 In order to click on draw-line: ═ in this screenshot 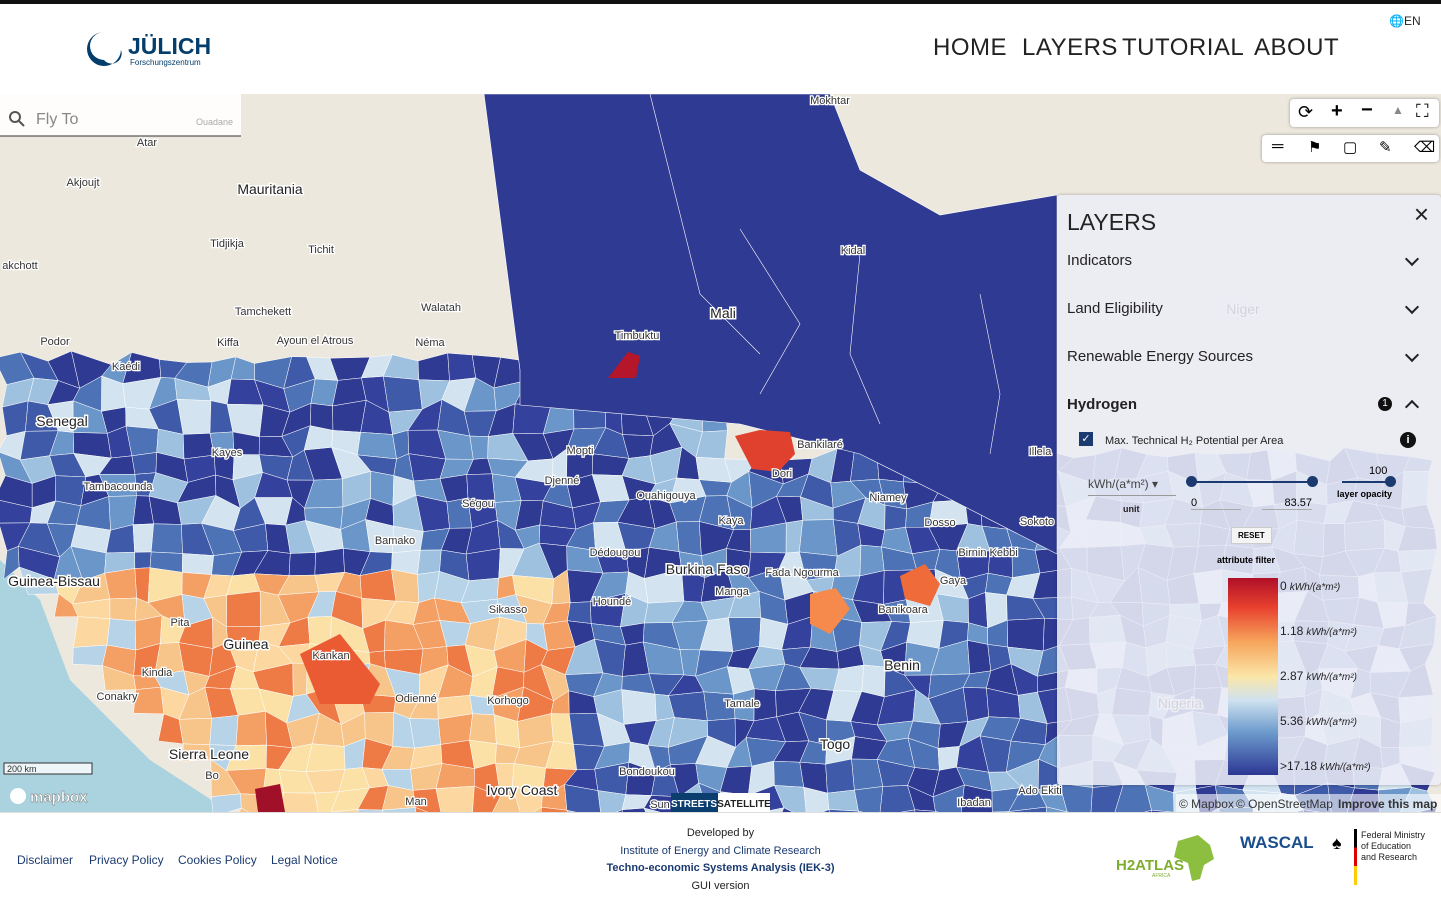, I will do `click(1277, 147)`.